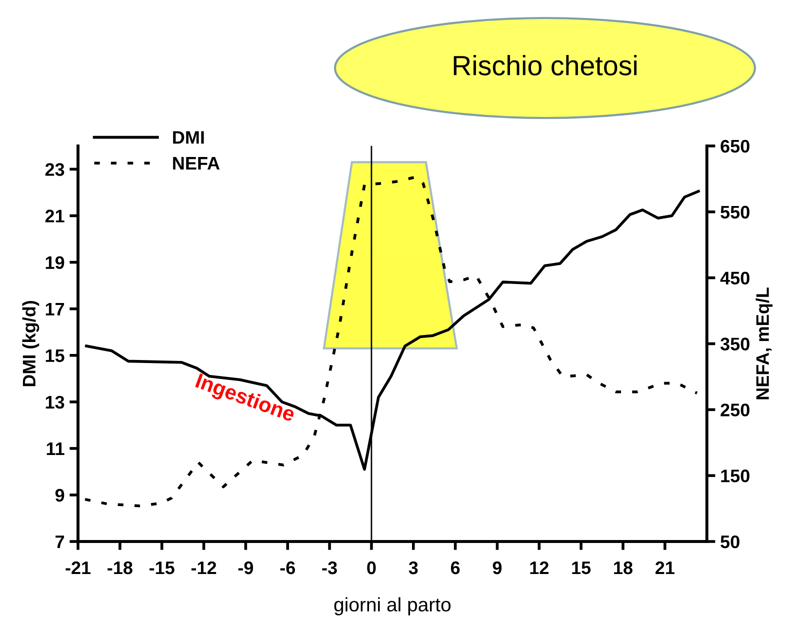 This screenshot has height=621, width=788. What do you see at coordinates (665, 567) in the screenshot?
I see `x-tick-label: 21` at bounding box center [665, 567].